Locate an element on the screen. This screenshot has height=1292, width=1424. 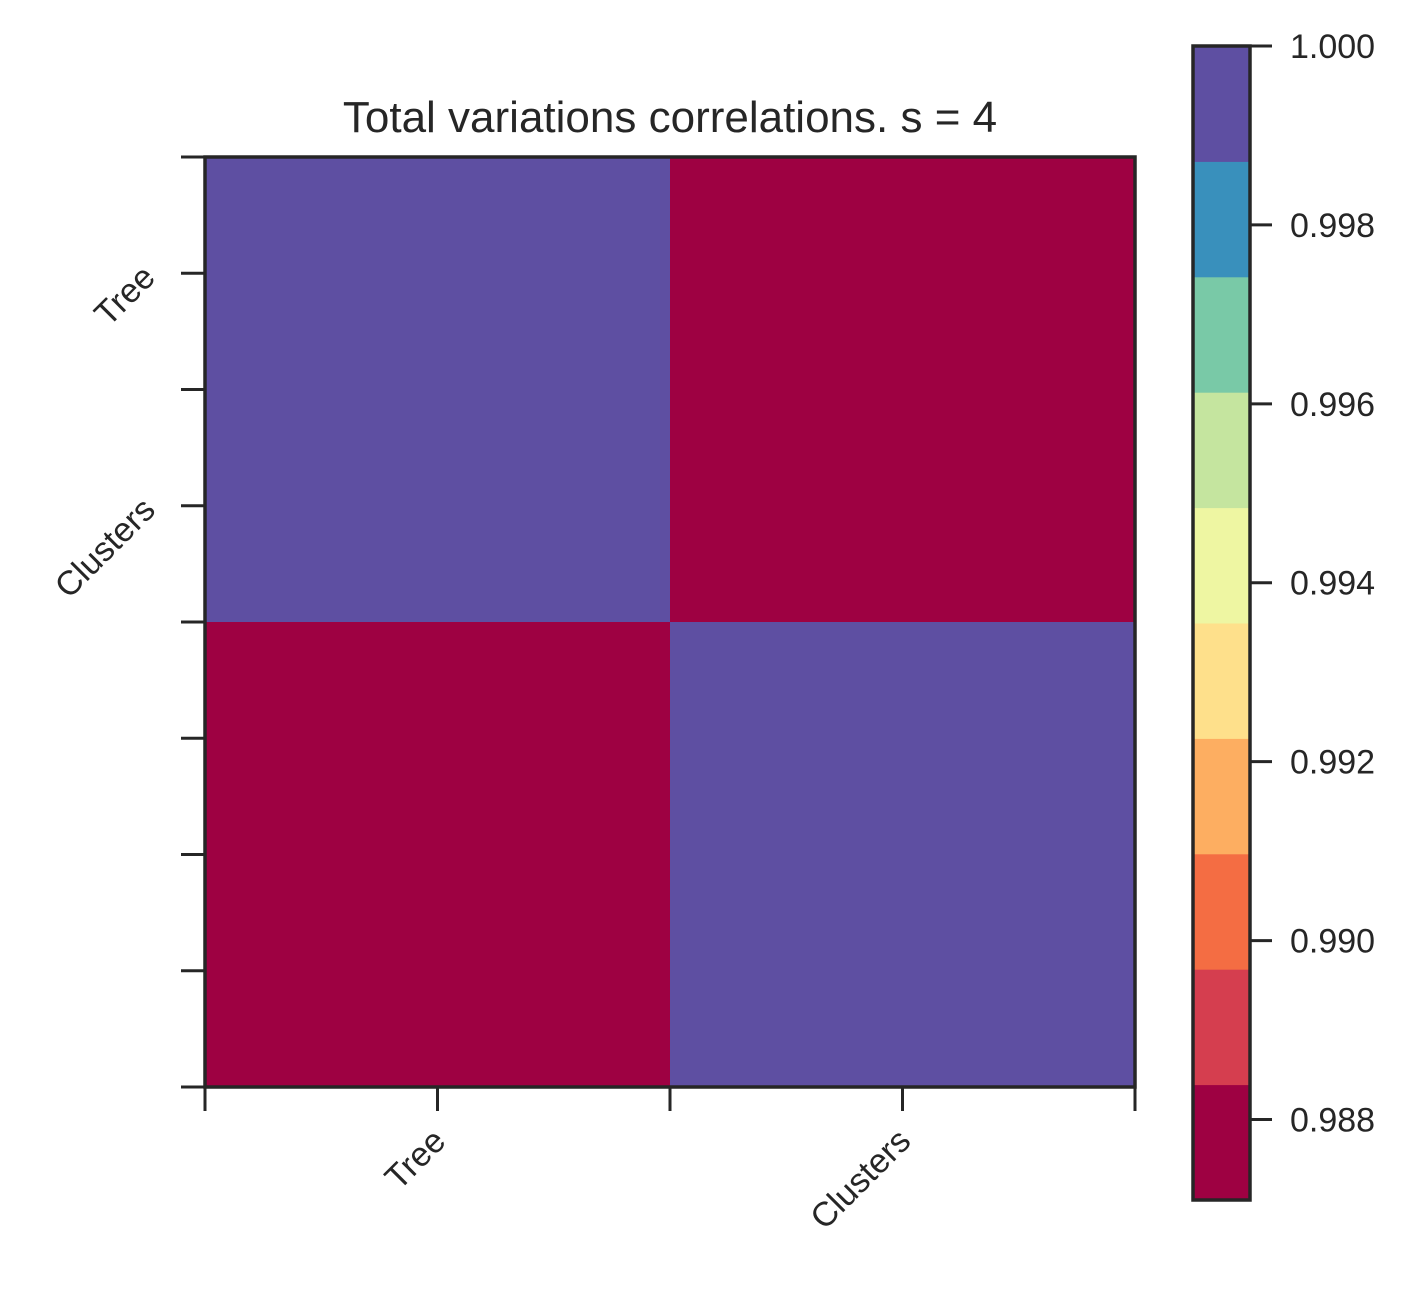
x-axis-ticks is located at coordinates (670, 1099).